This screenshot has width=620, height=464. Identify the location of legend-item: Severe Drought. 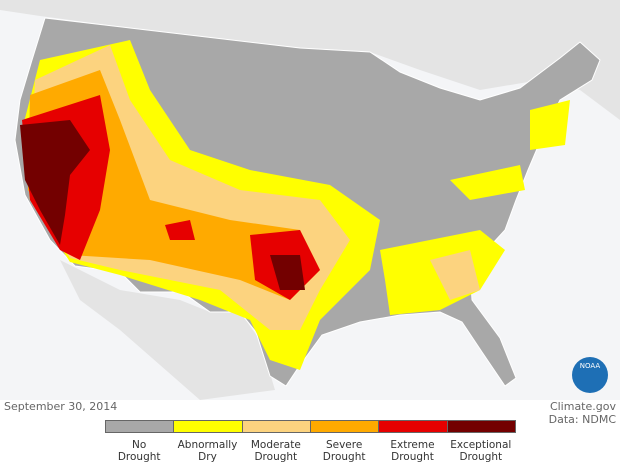
(344, 442).